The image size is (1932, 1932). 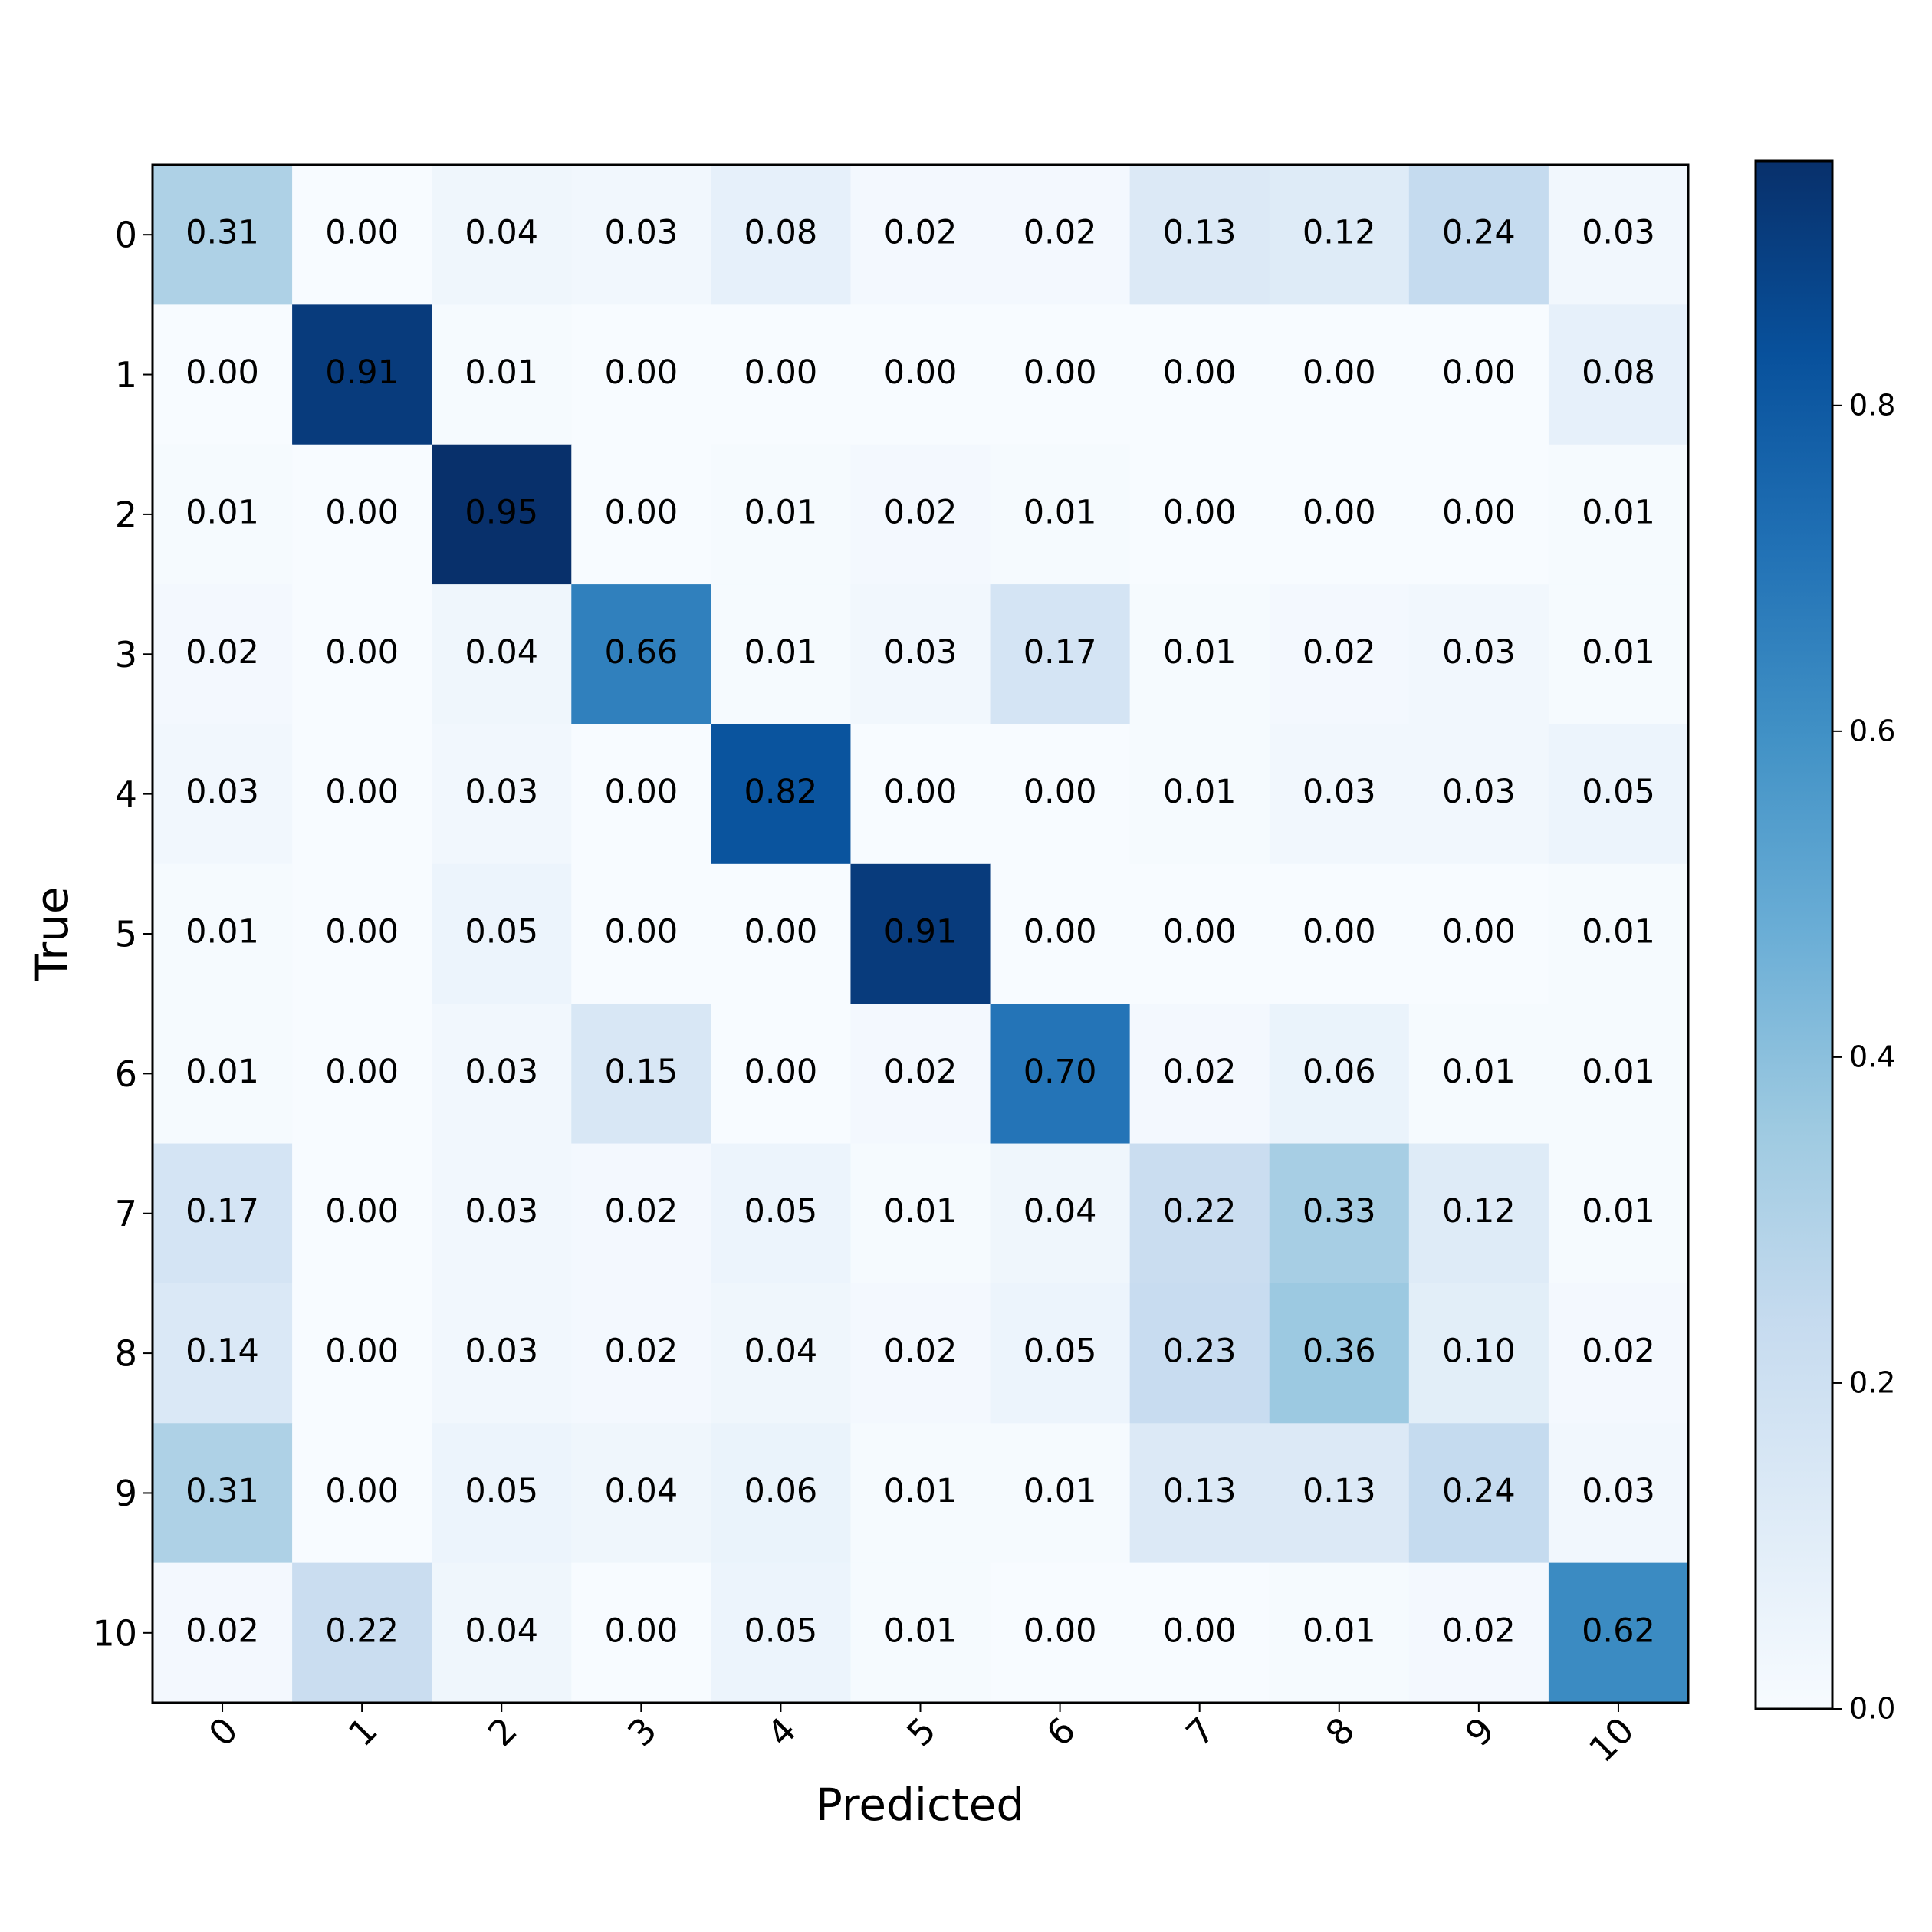 I want to click on colorbar-tick-label: 0.2, so click(x=1872, y=1382).